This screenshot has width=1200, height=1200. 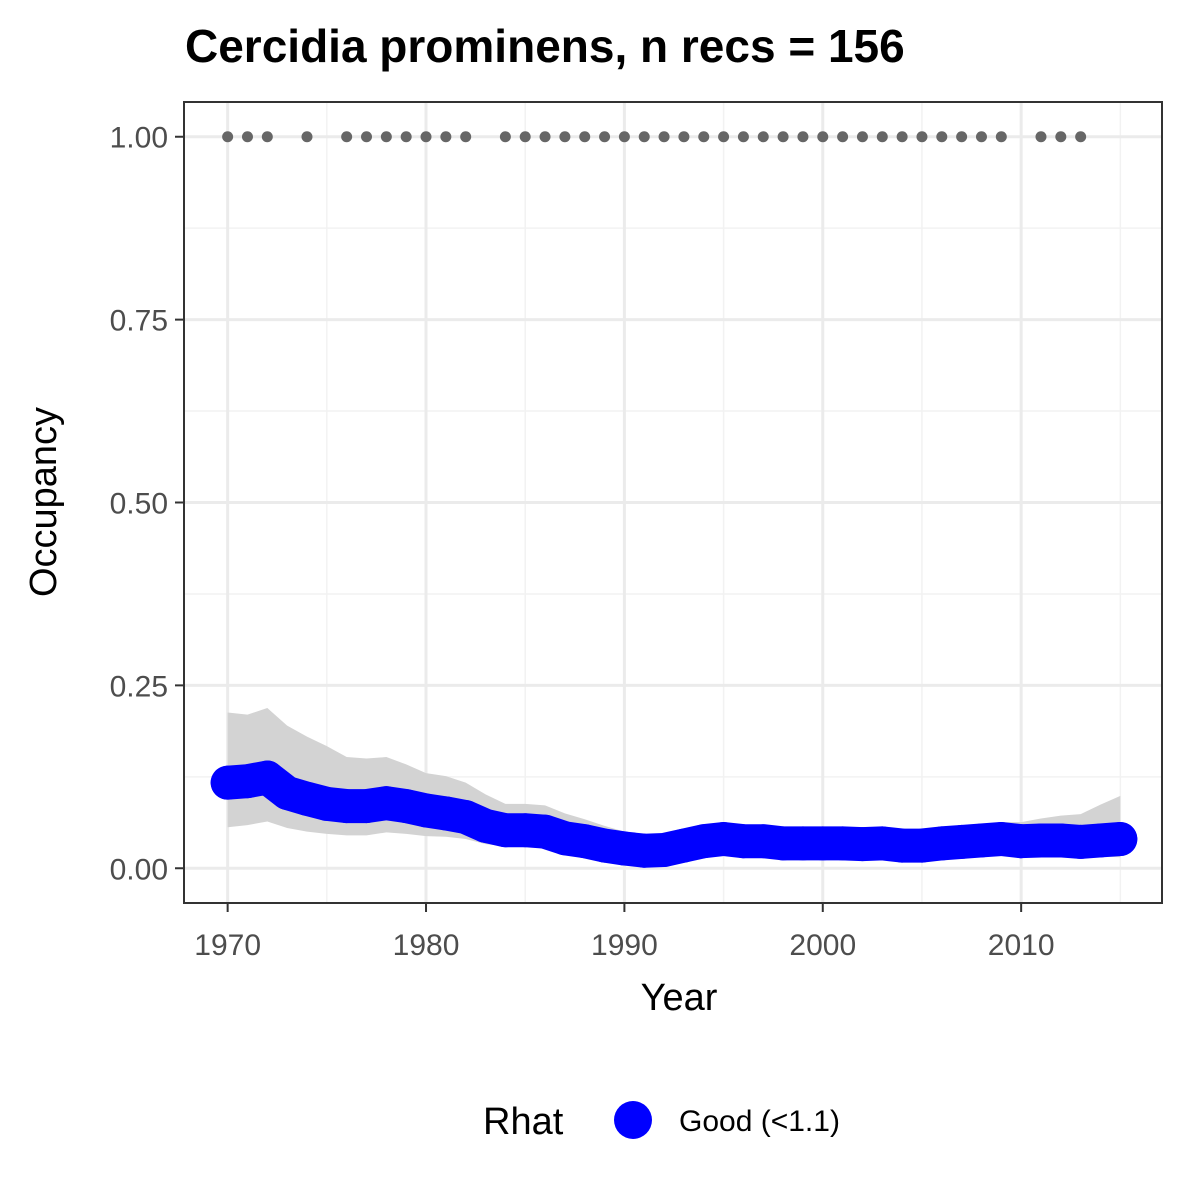 What do you see at coordinates (1021, 945) in the screenshot?
I see `x-tick-label: 2010` at bounding box center [1021, 945].